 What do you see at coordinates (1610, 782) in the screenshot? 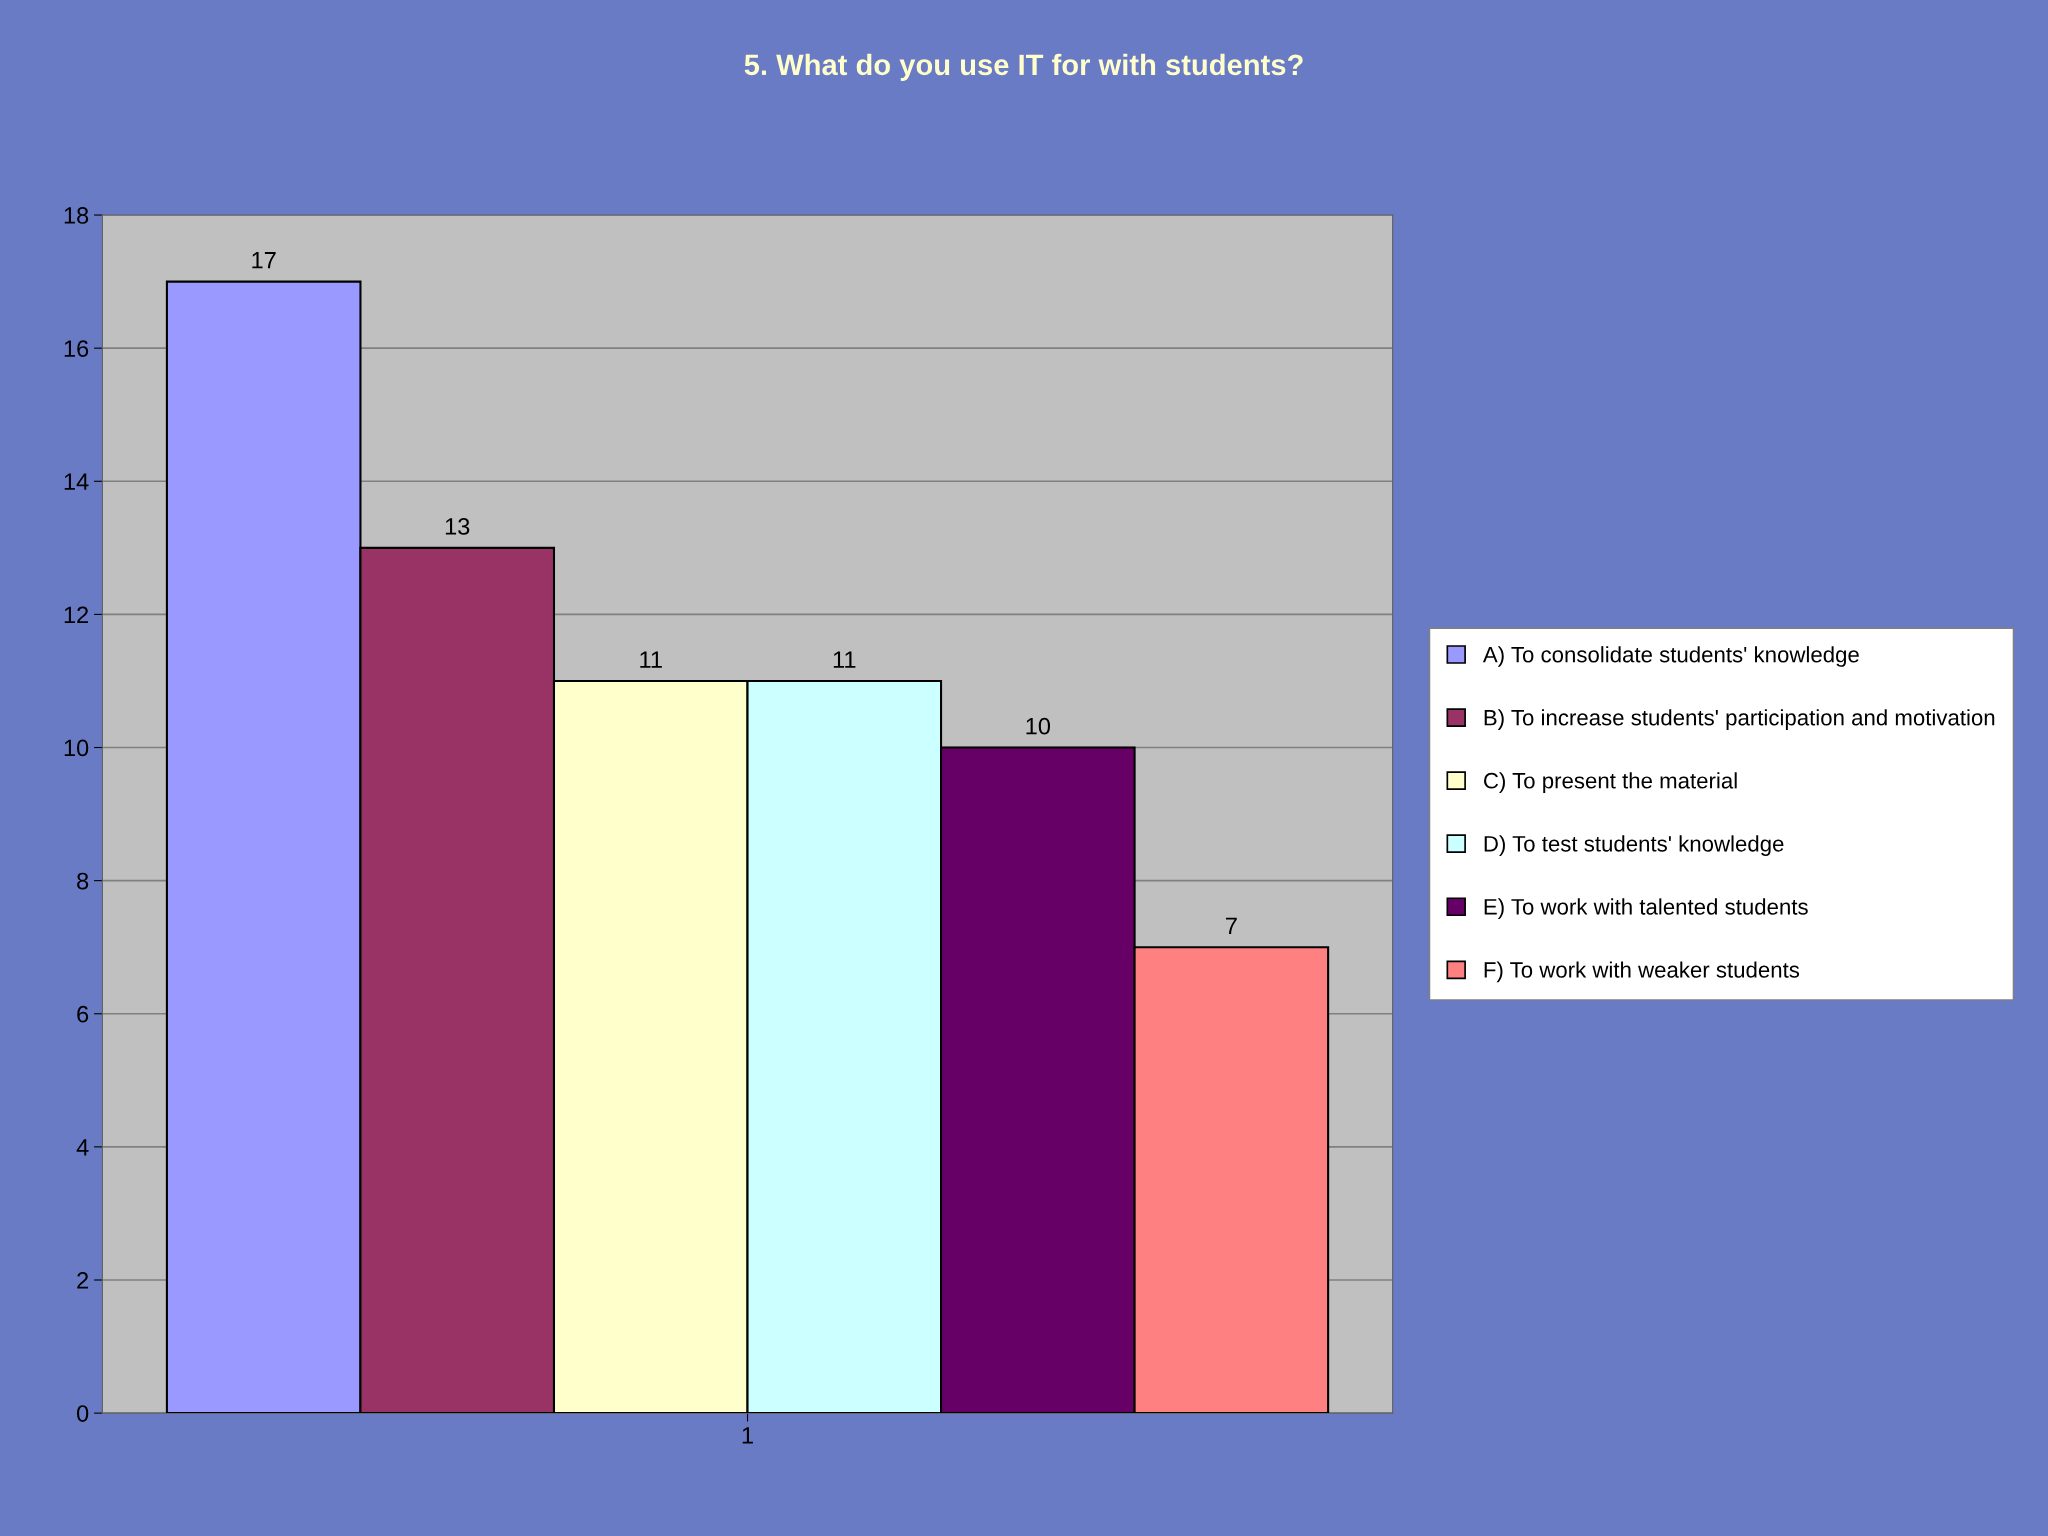
I see `legend-label: C) To present the material` at bounding box center [1610, 782].